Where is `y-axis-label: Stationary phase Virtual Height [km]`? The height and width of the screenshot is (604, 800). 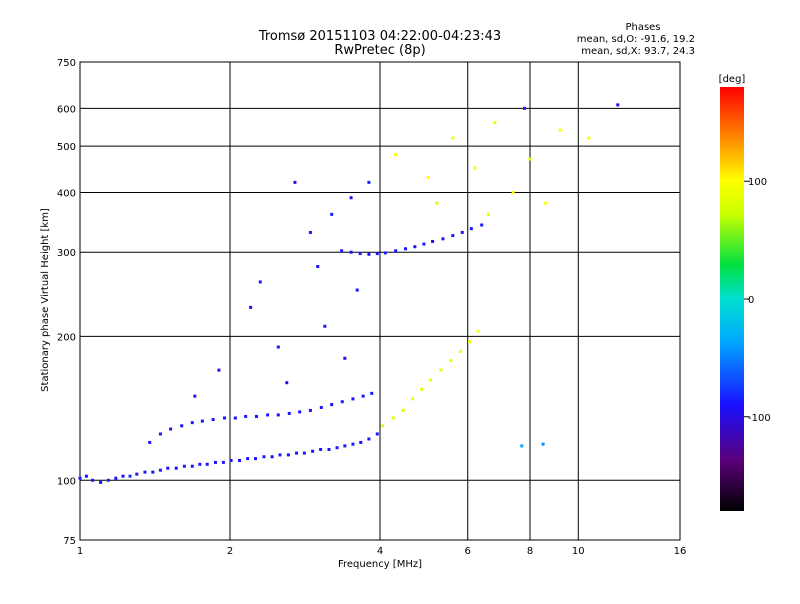 y-axis-label: Stationary phase Virtual Height [km] is located at coordinates (45, 300).